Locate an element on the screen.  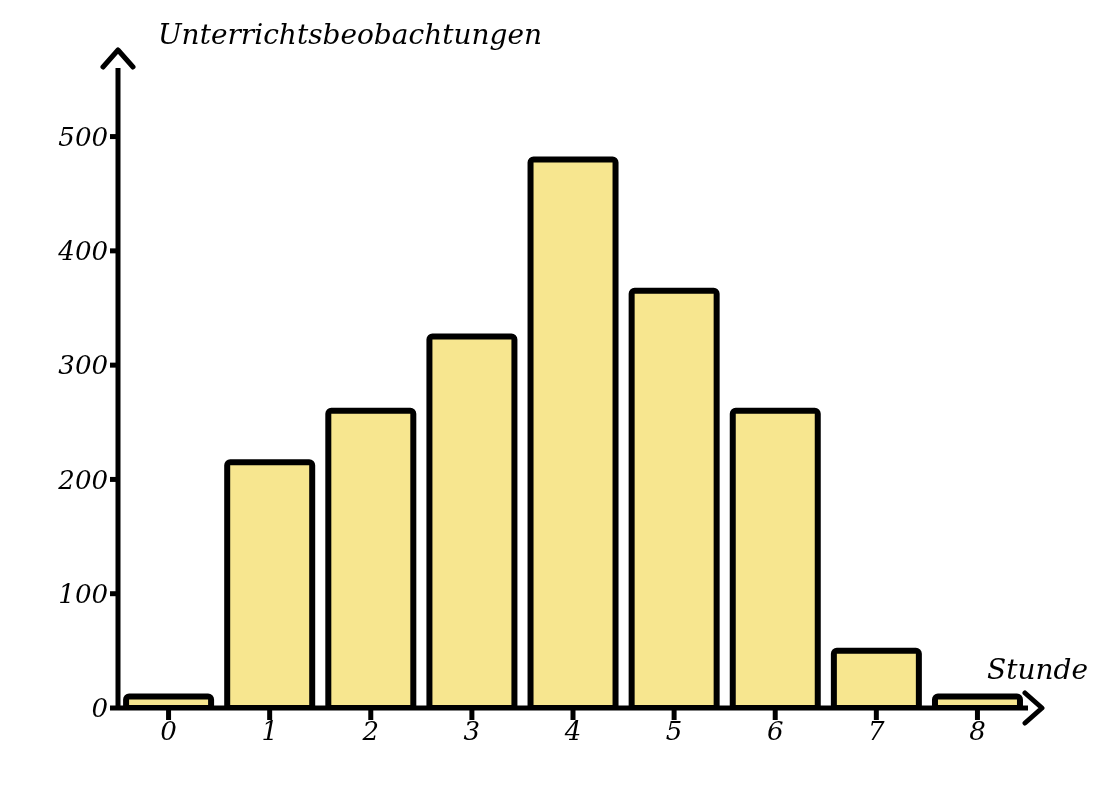
x-tick-label: 2 is located at coordinates (370, 731).